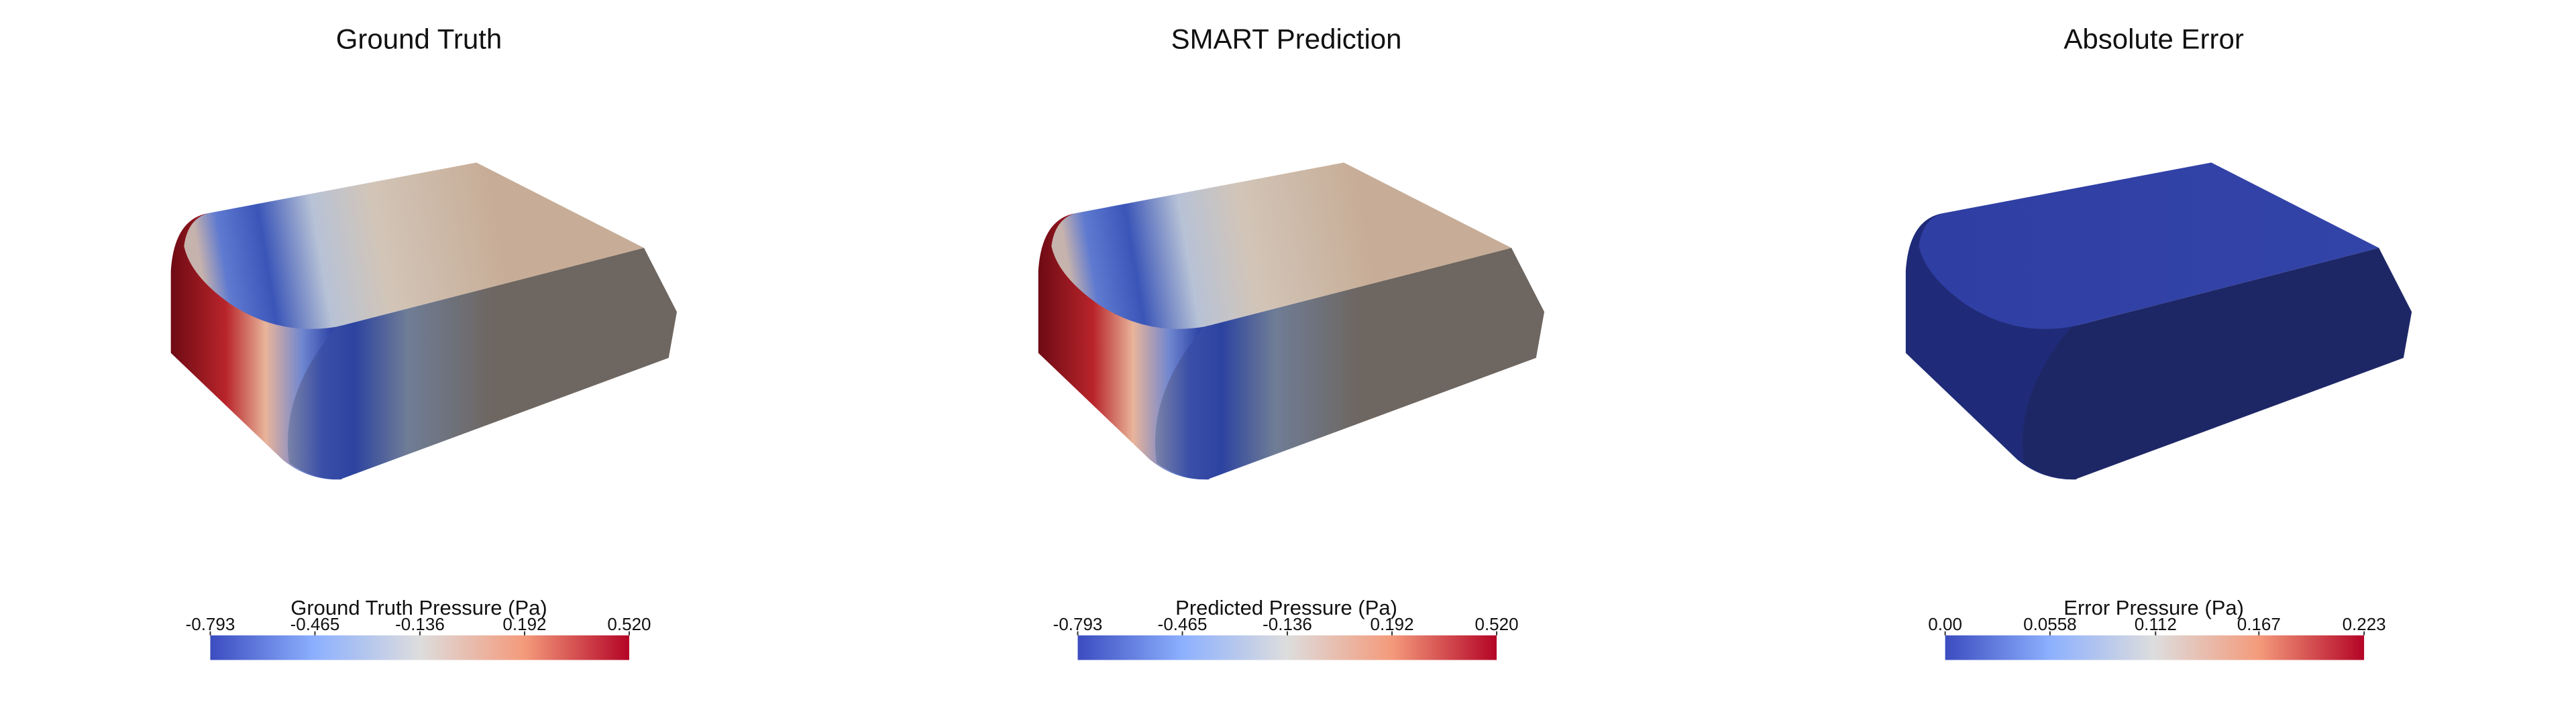  Describe the element at coordinates (1945, 624) in the screenshot. I see `colorbar-tick-label: 0.00` at that location.